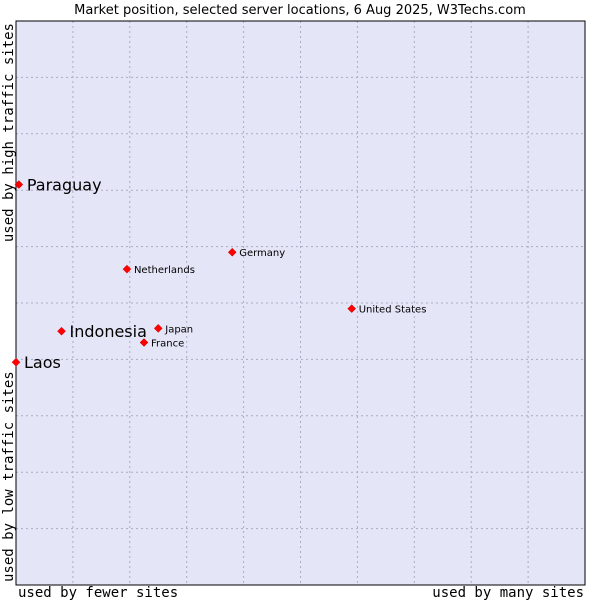 The image size is (600, 600). What do you see at coordinates (352, 308) in the screenshot?
I see `data-point-united-states` at bounding box center [352, 308].